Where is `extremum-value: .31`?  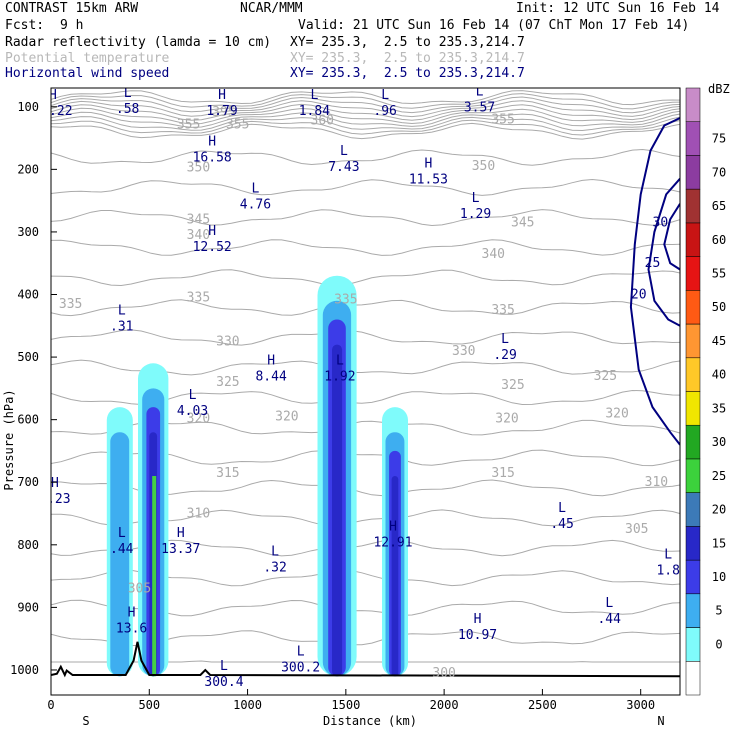 extremum-value: .31 is located at coordinates (121, 327).